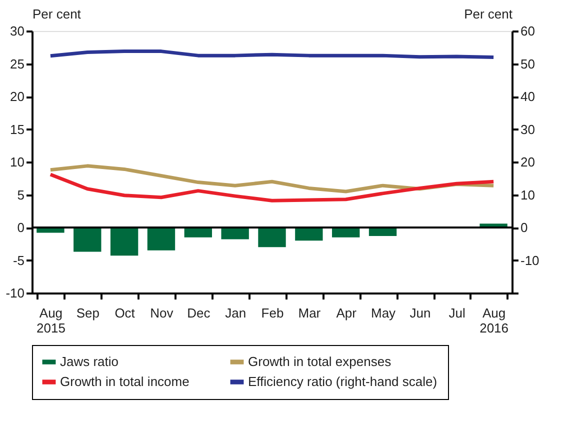 This screenshot has width=564, height=427. What do you see at coordinates (530, 260) in the screenshot?
I see `y2-tick-label: -10` at bounding box center [530, 260].